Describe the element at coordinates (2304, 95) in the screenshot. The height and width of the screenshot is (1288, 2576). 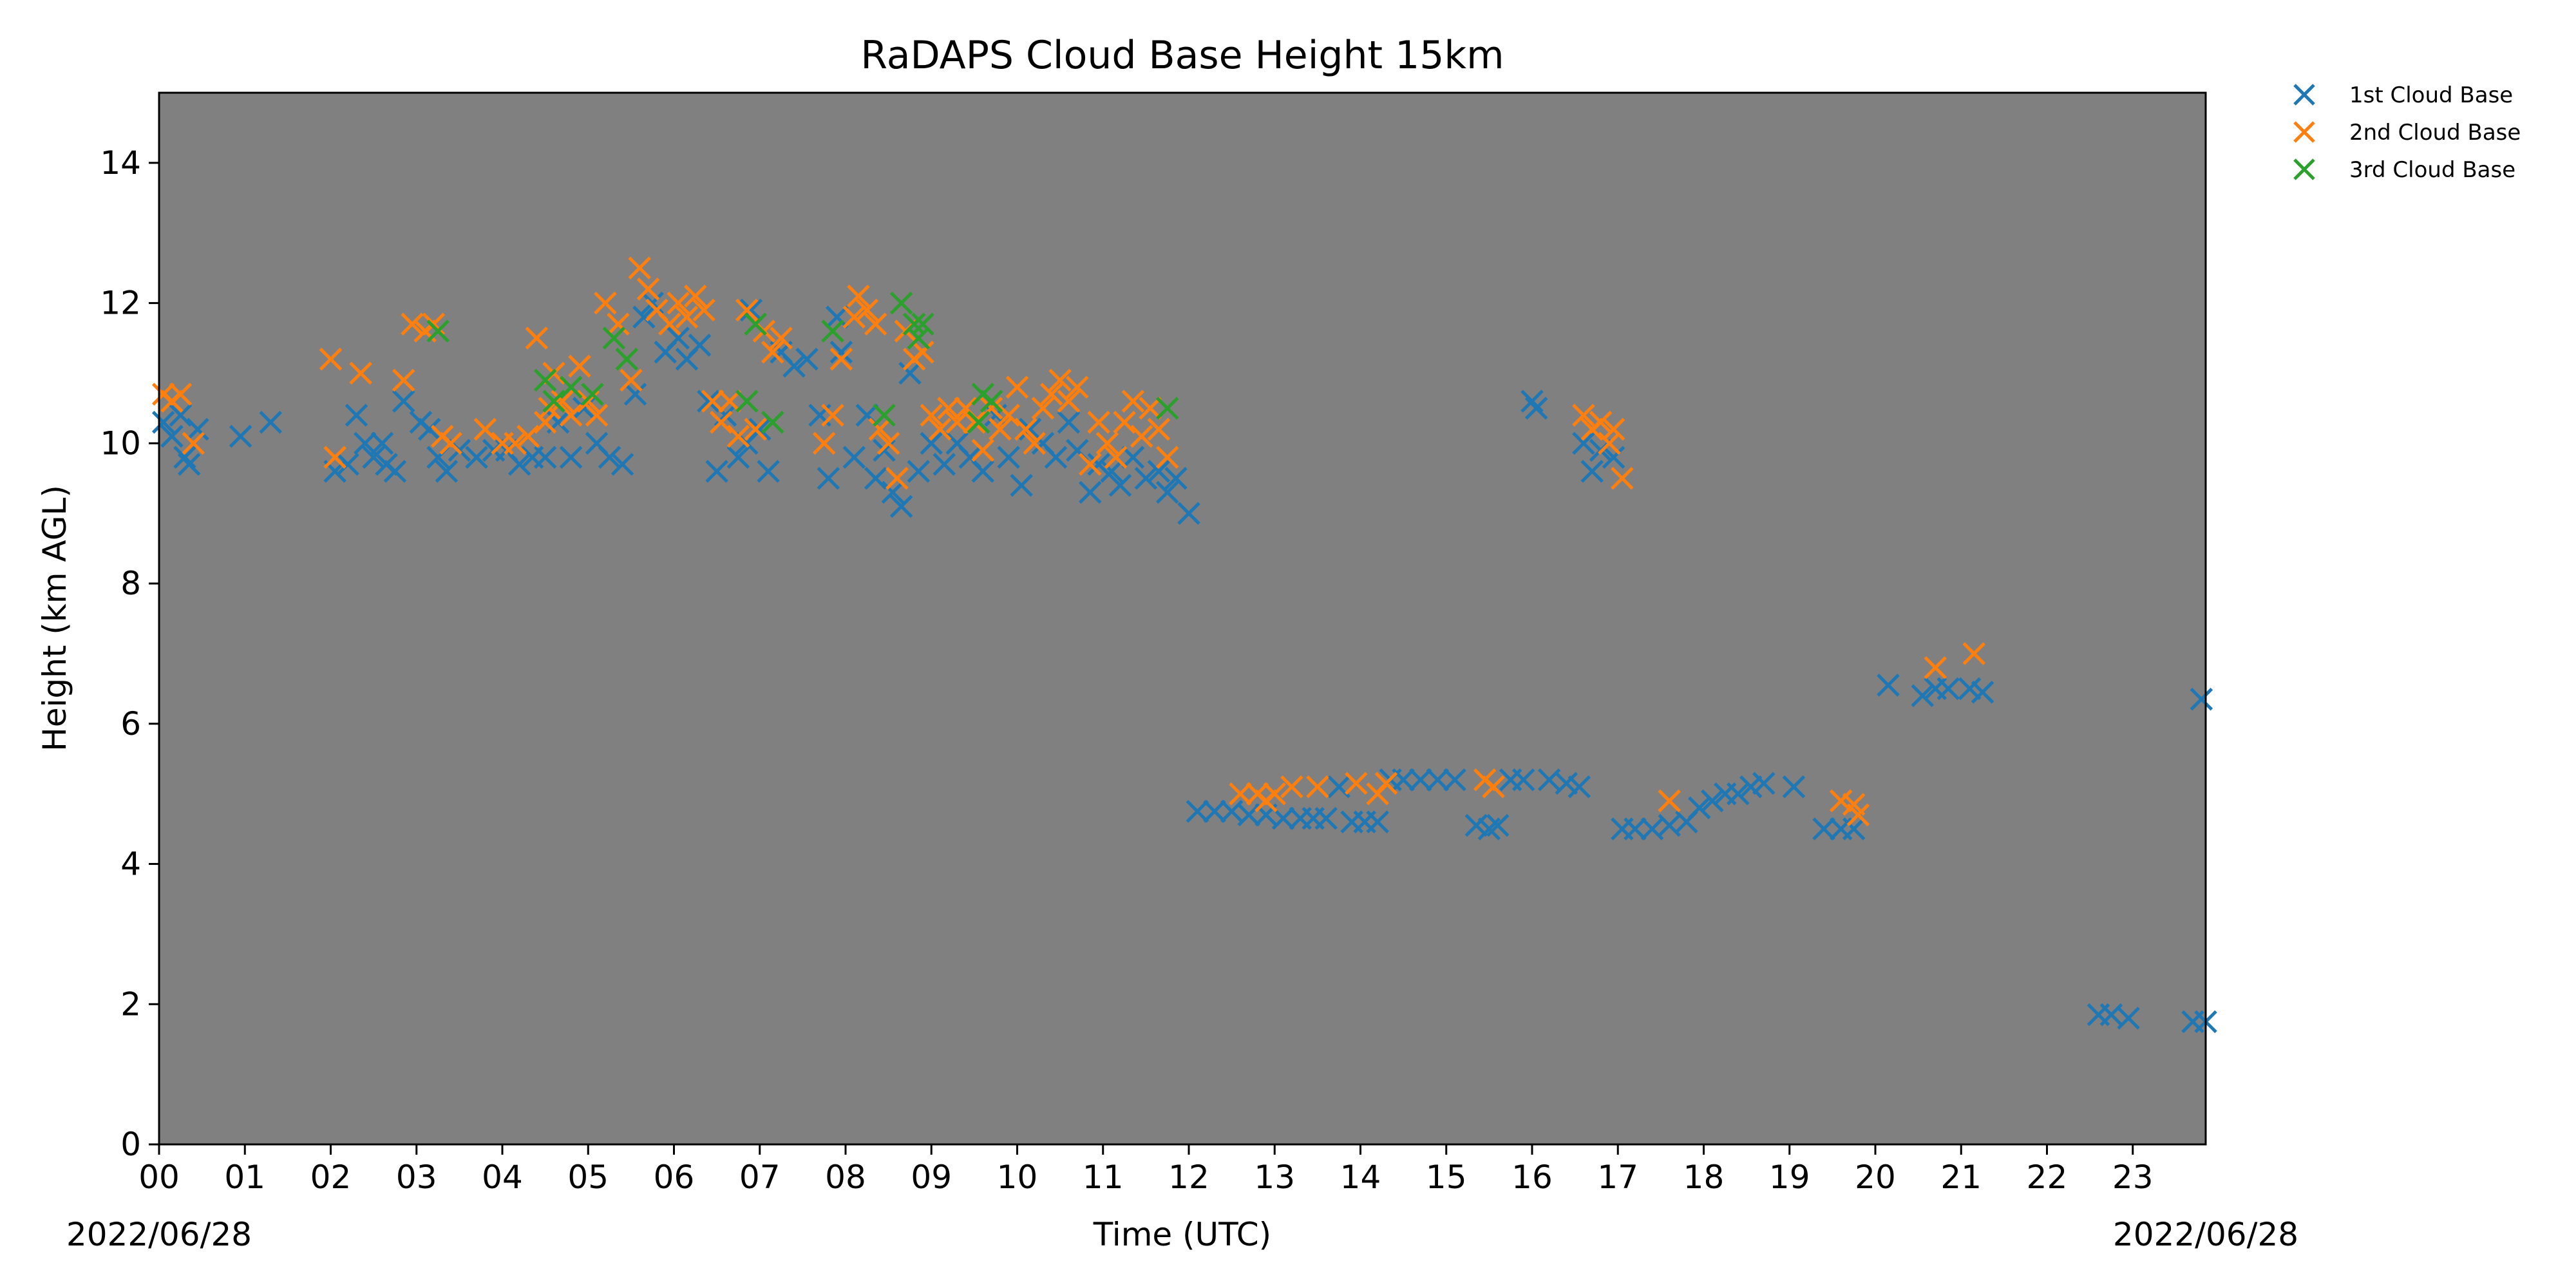
I see `legend-marker` at that location.